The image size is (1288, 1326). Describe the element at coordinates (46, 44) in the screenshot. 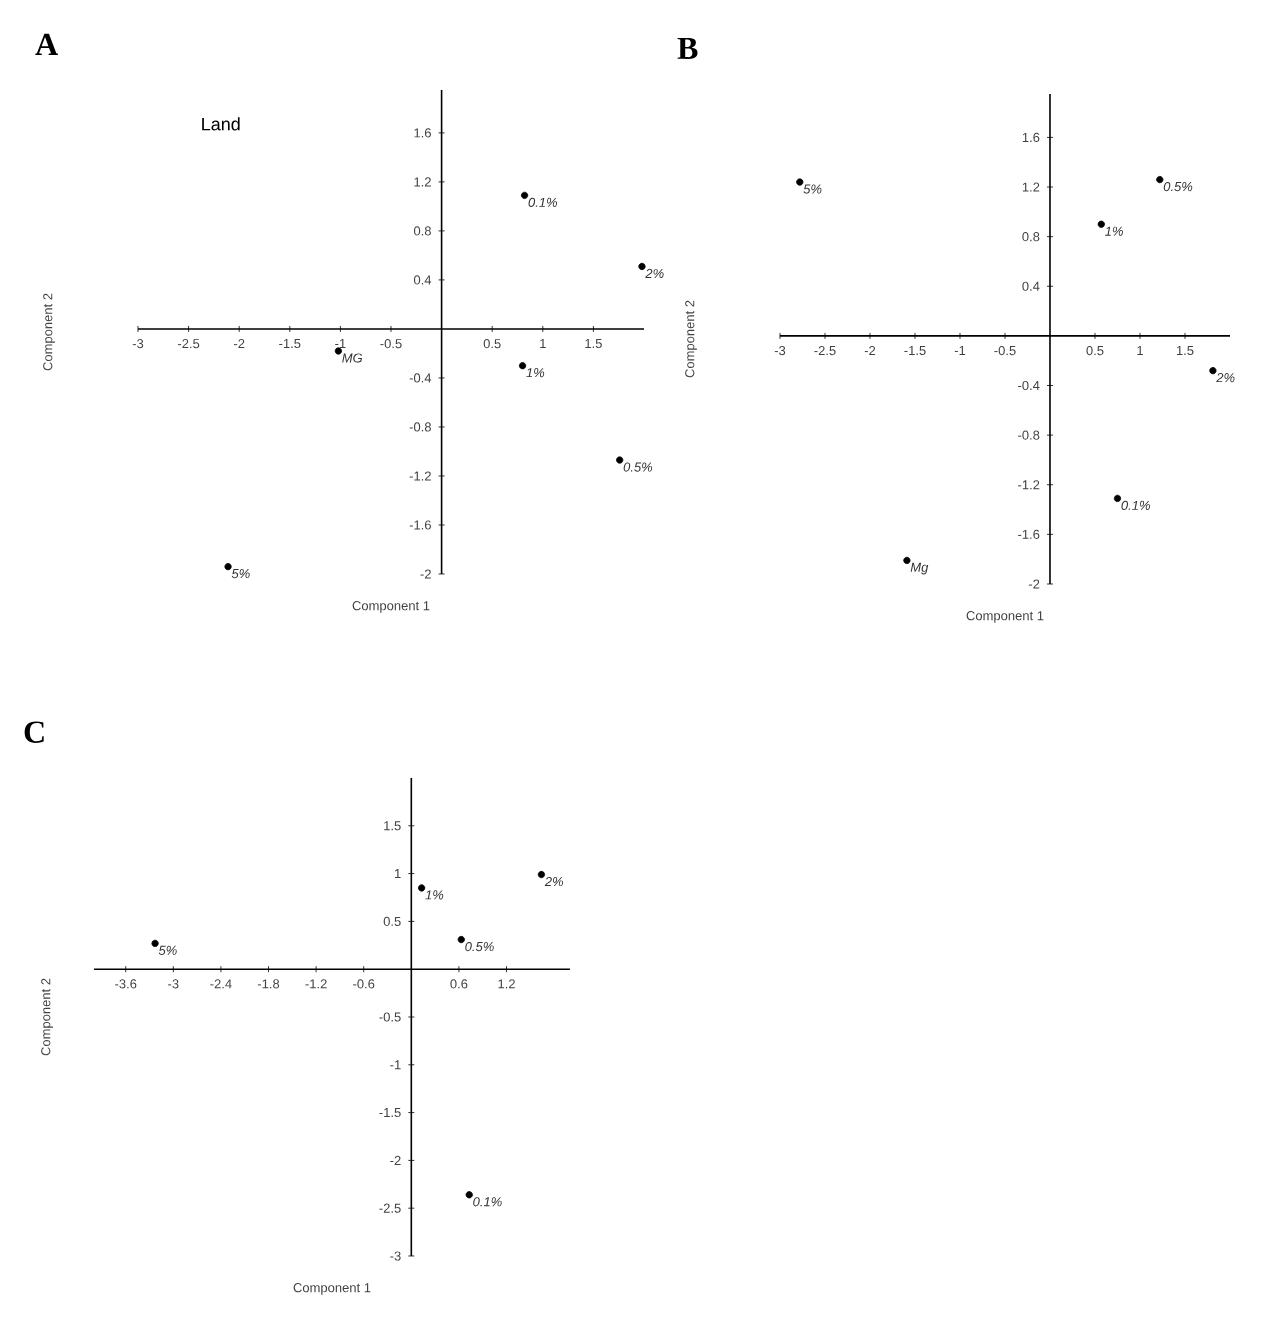

I see `chart-title: A` at that location.